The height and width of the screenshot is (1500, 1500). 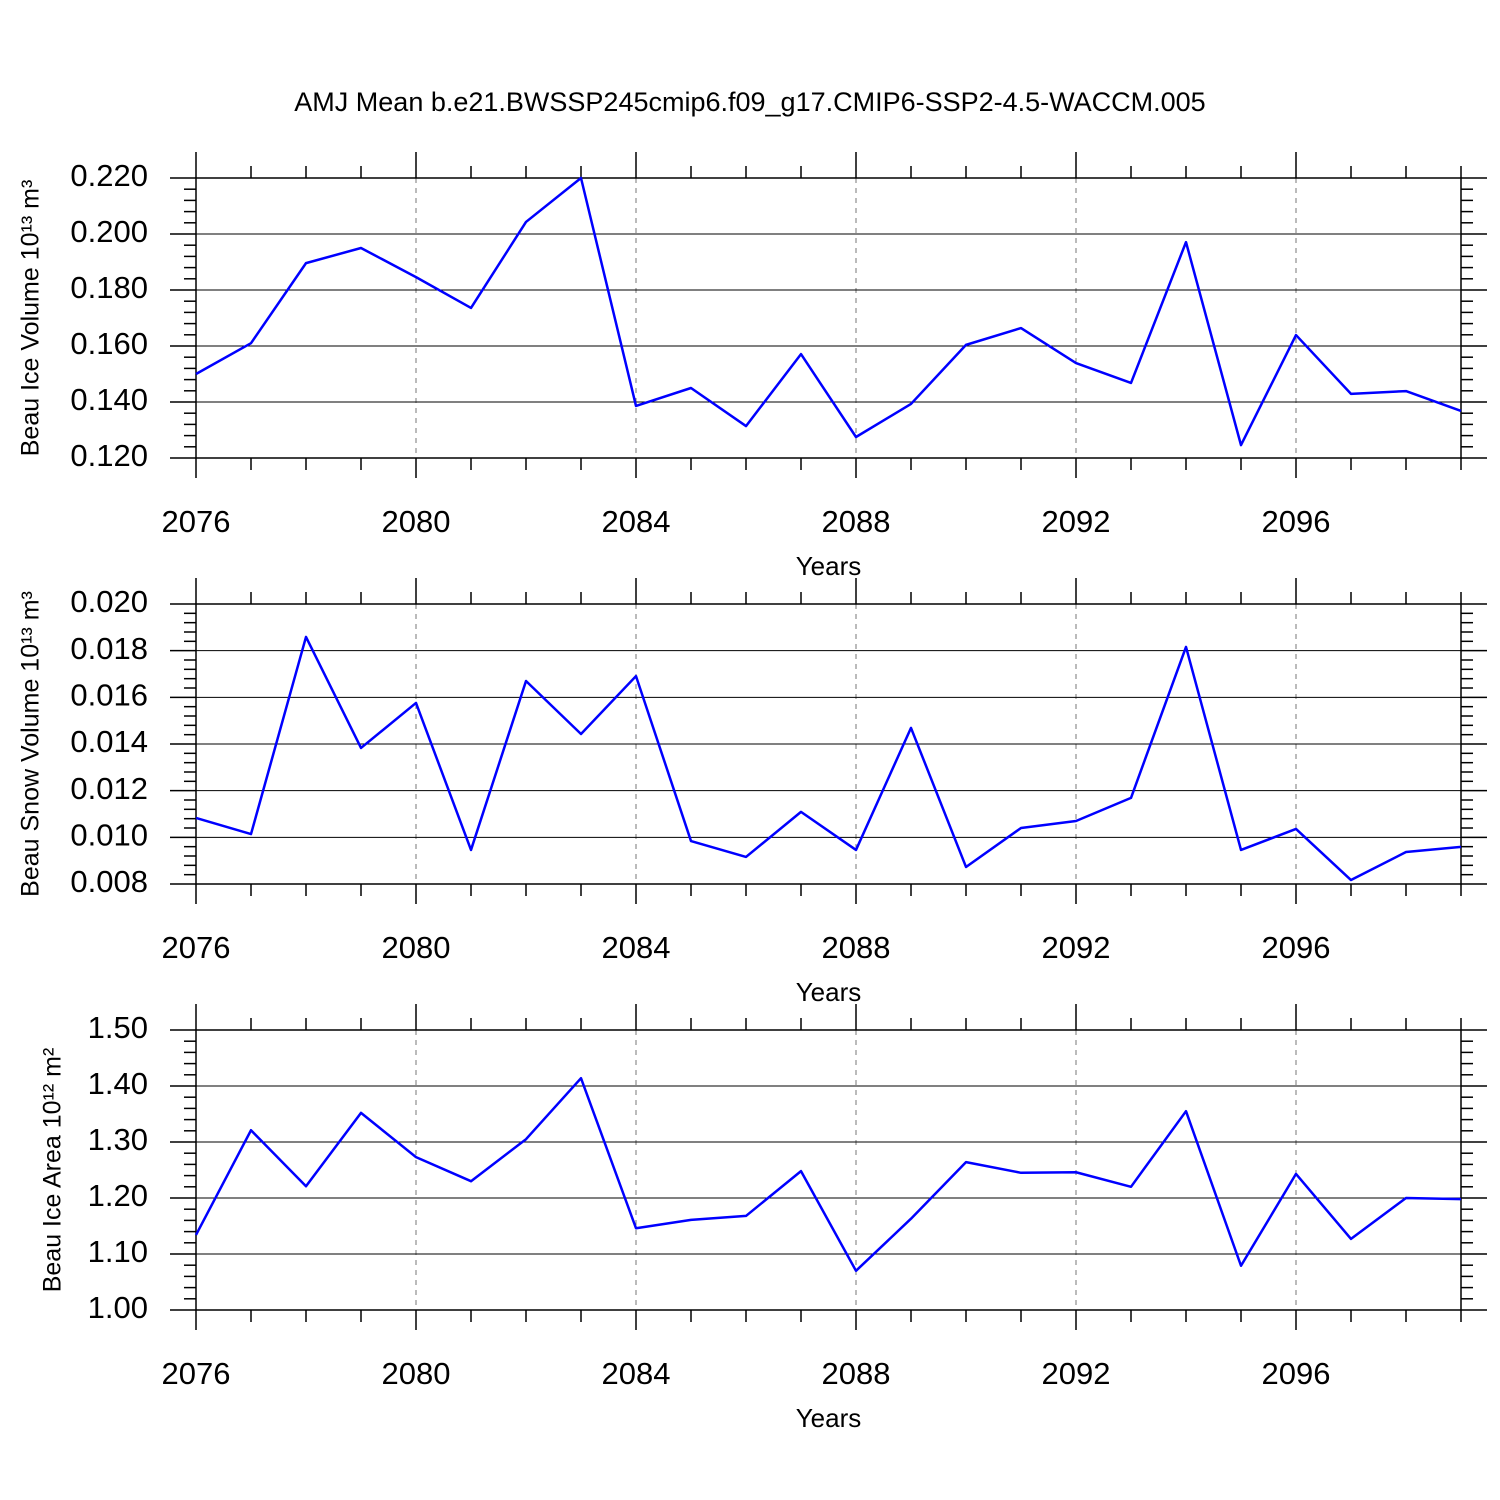 I want to click on y-tick-label: 0.120, so click(x=109, y=455).